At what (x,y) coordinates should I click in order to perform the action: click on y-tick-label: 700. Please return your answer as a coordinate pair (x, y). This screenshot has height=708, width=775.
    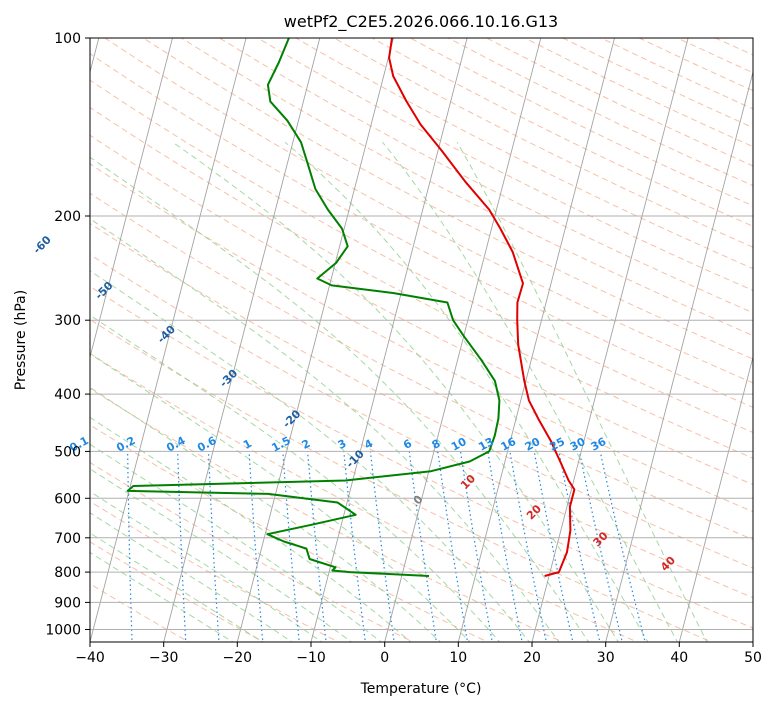
    Looking at the image, I should click on (67, 539).